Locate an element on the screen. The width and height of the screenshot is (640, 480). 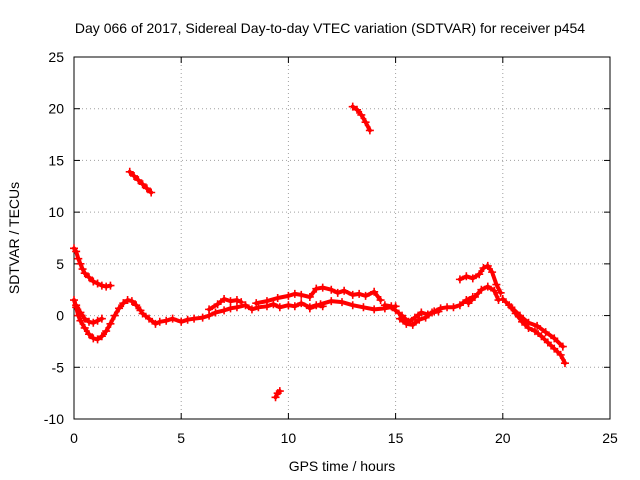
x-tick-label: 20 is located at coordinates (503, 438).